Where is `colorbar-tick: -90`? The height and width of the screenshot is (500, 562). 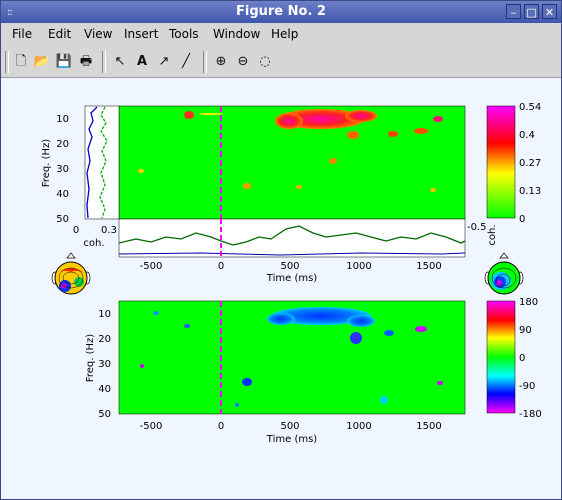
colorbar-tick: -90 is located at coordinates (527, 386).